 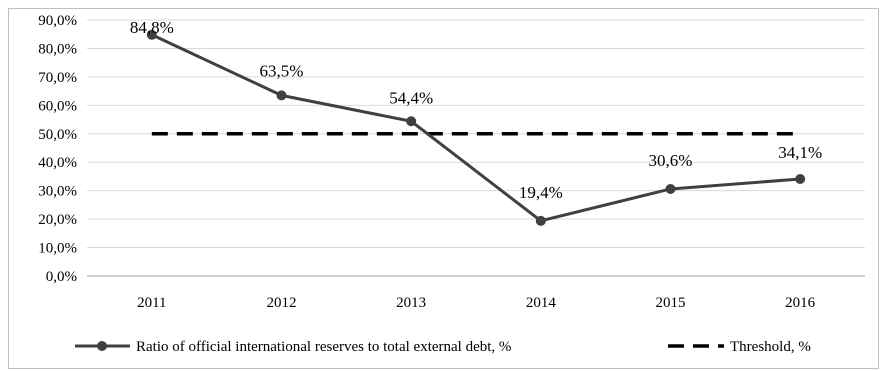 What do you see at coordinates (541, 303) in the screenshot?
I see `x-tick-label: 2014` at bounding box center [541, 303].